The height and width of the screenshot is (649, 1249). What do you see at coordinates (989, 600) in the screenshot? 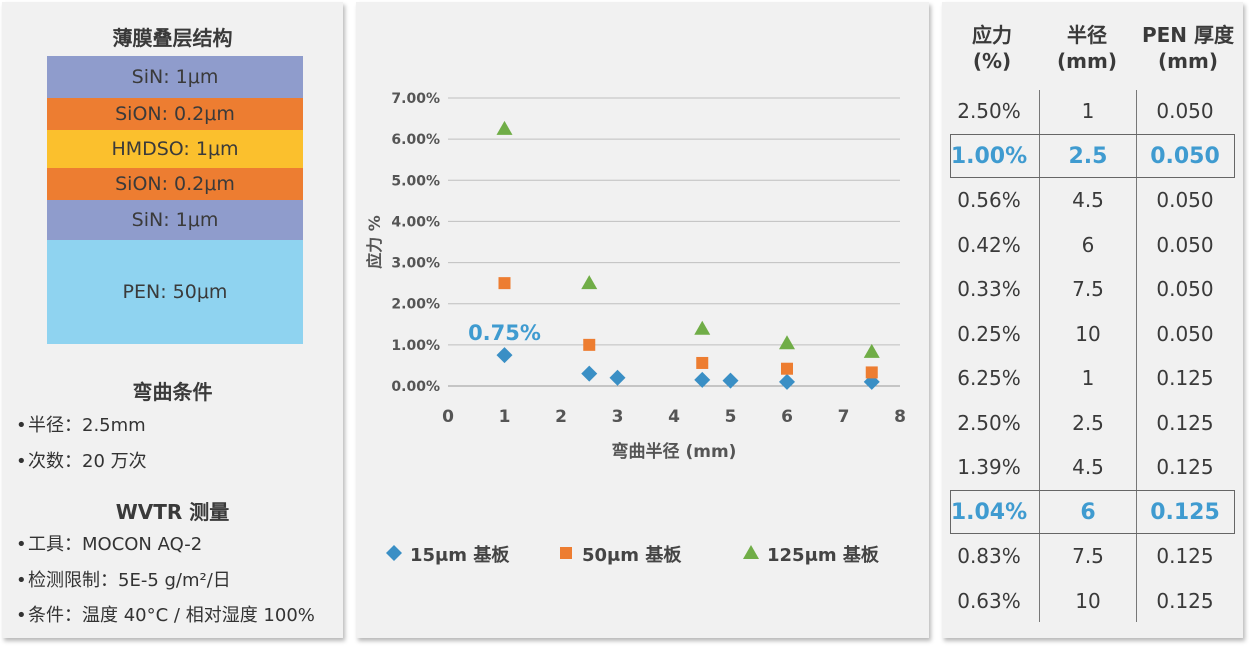
I see `table-cell: 0.63%` at bounding box center [989, 600].